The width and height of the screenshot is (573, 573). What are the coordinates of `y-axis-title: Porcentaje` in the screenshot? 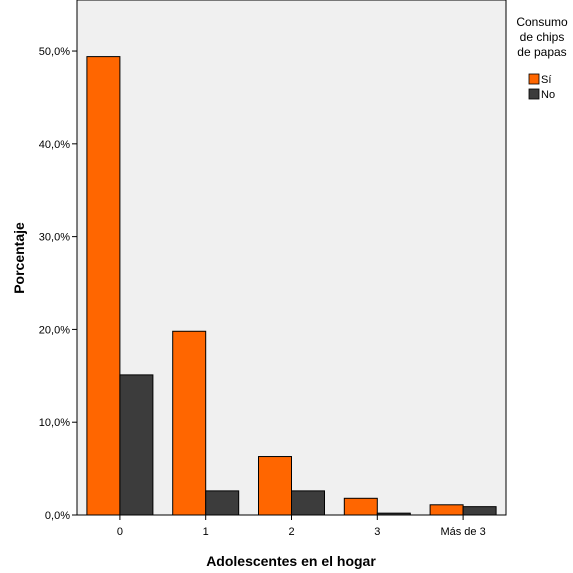 It's located at (19, 258).